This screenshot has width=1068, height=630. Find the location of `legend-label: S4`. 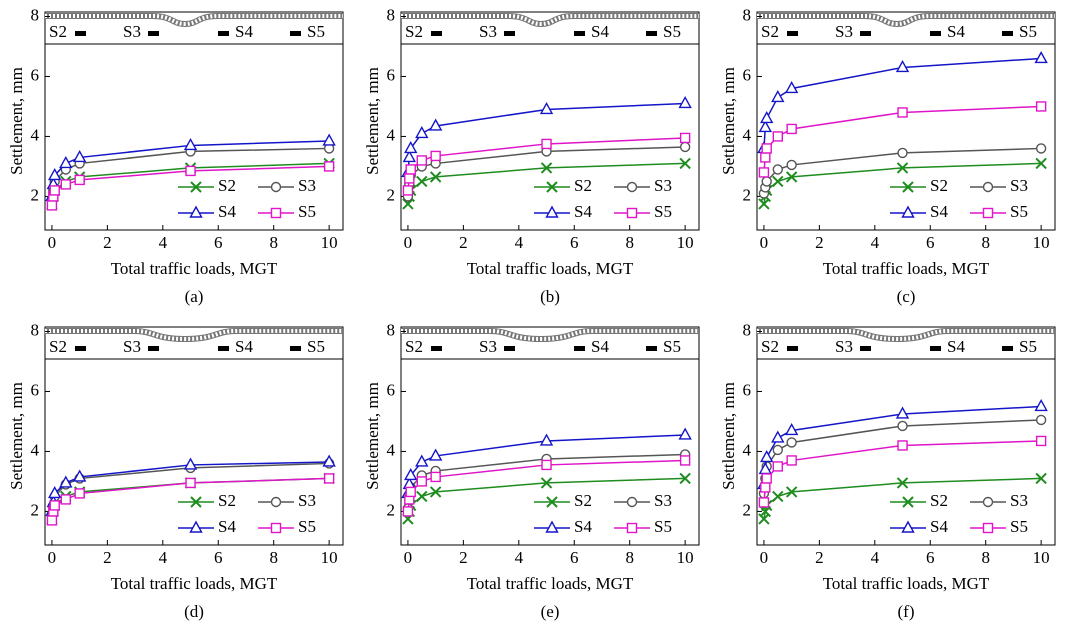

legend-label: S4 is located at coordinates (227, 526).